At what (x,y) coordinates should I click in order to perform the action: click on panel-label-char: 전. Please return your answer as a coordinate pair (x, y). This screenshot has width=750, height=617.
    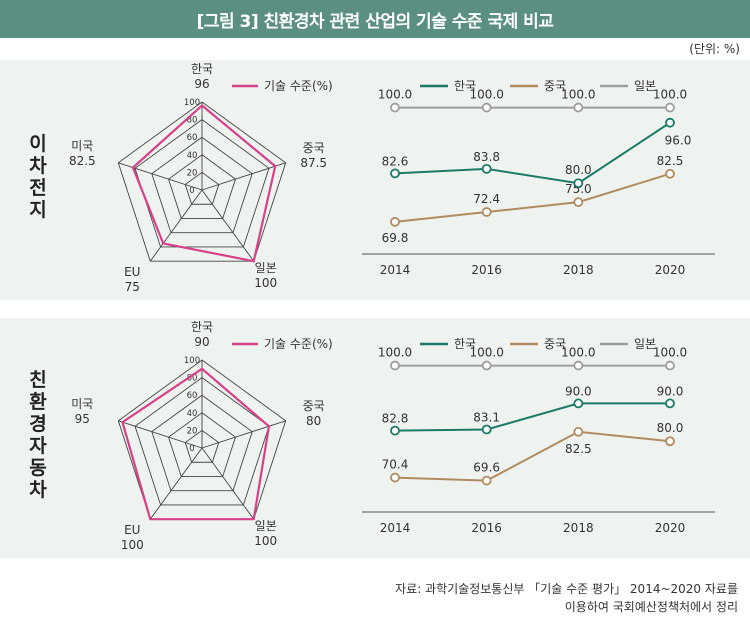
    Looking at the image, I should click on (37, 188).